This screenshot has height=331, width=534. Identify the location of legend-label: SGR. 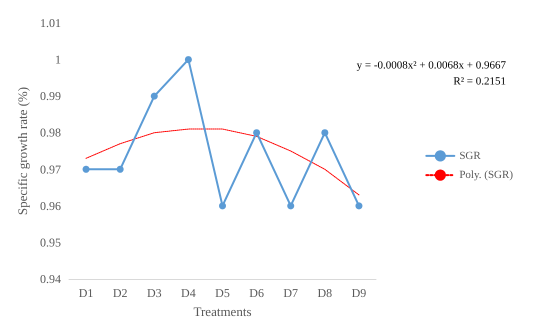
(470, 156).